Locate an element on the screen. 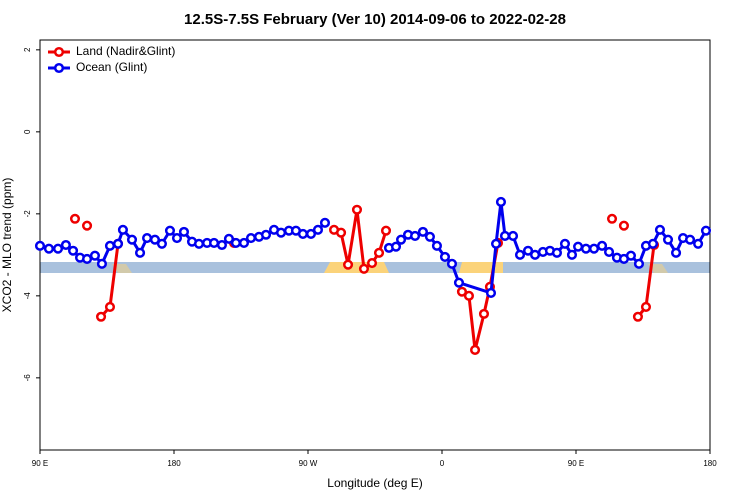  x-tick-label: 90 W is located at coordinates (308, 463).